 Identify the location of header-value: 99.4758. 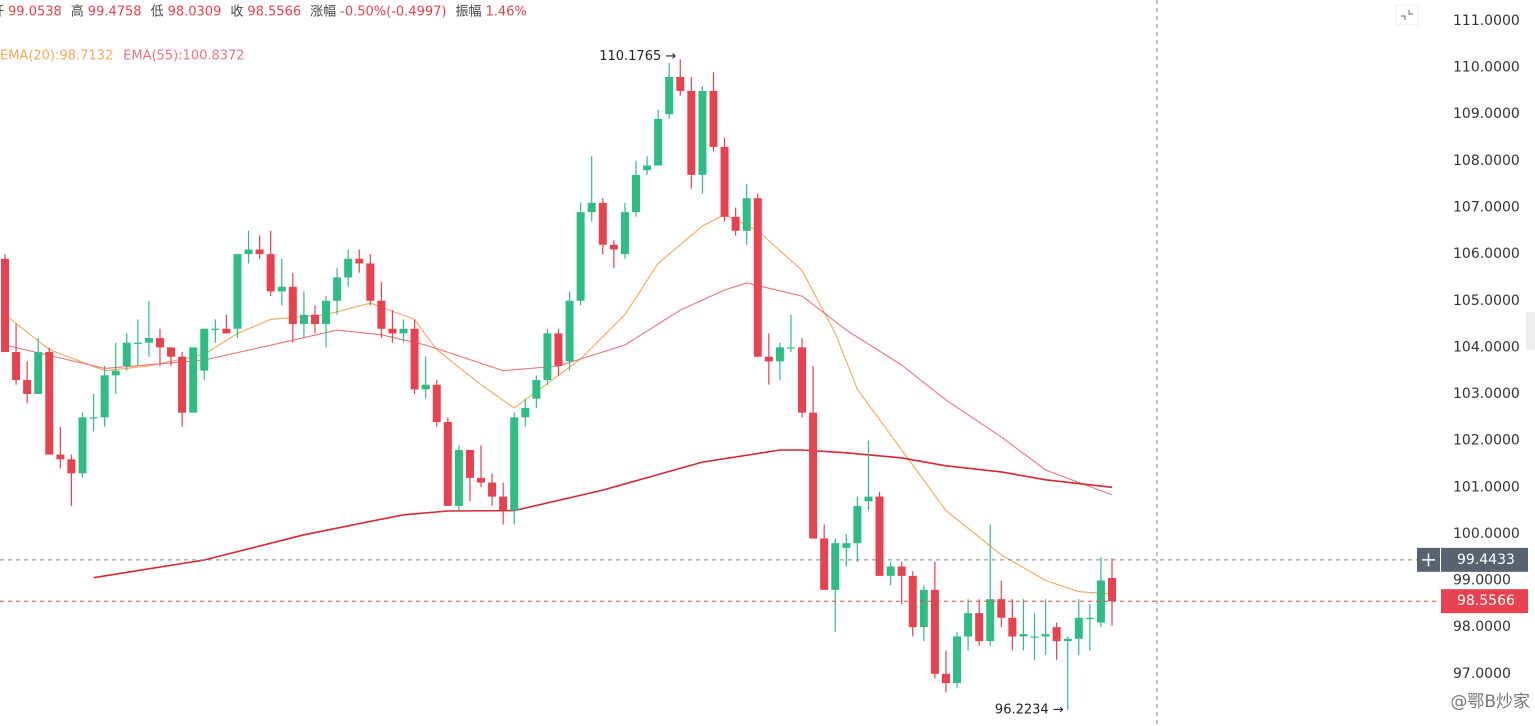
(115, 12).